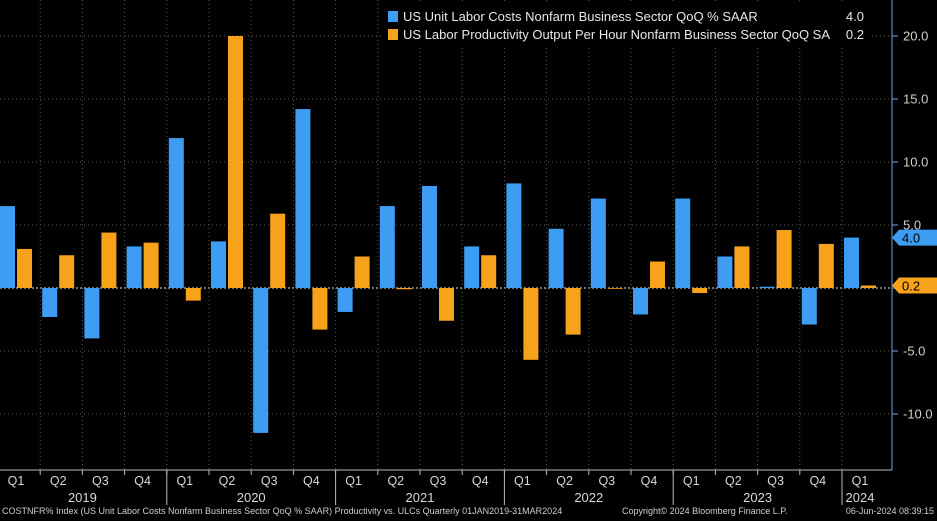 The height and width of the screenshot is (521, 937). I want to click on productivity-last-value-badge: 0.2, so click(914, 285).